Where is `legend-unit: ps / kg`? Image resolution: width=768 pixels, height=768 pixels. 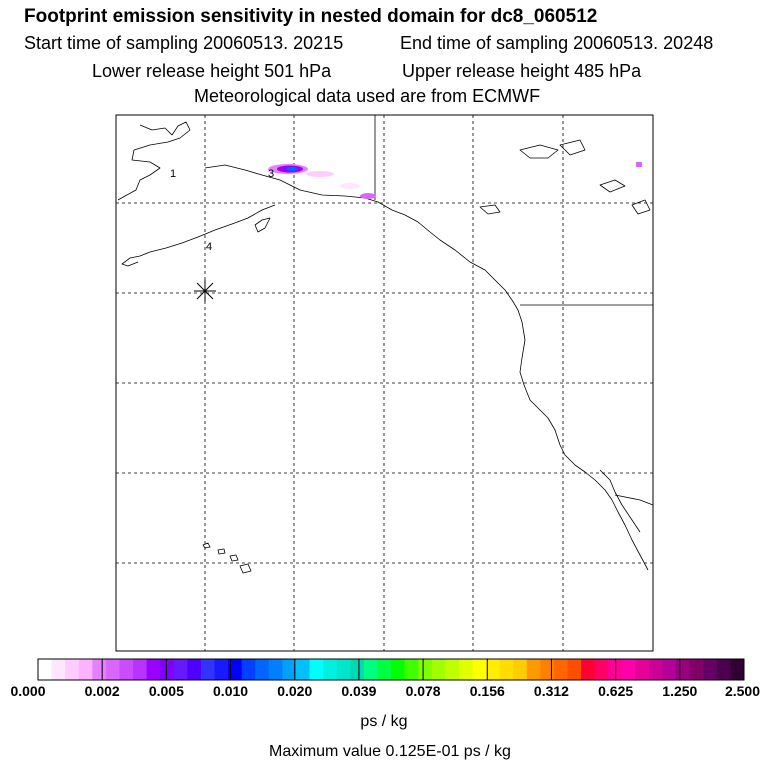
legend-unit: ps / kg is located at coordinates (383, 721).